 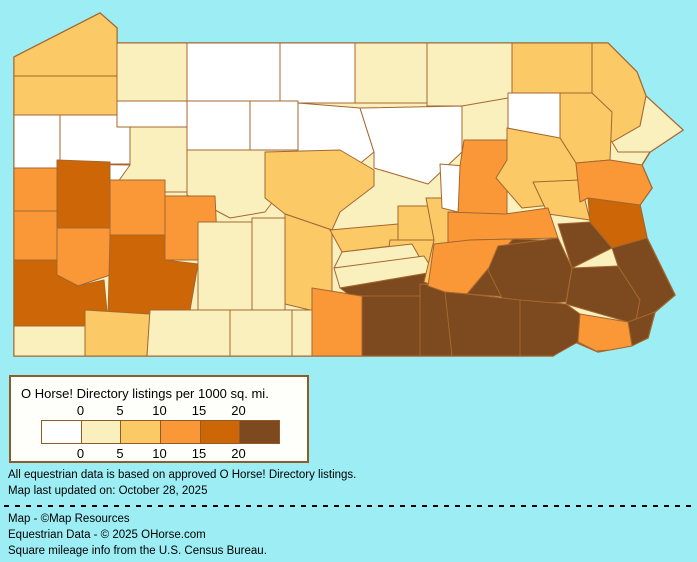 What do you see at coordinates (605, 332) in the screenshot?
I see `county-region-delaware` at bounding box center [605, 332].